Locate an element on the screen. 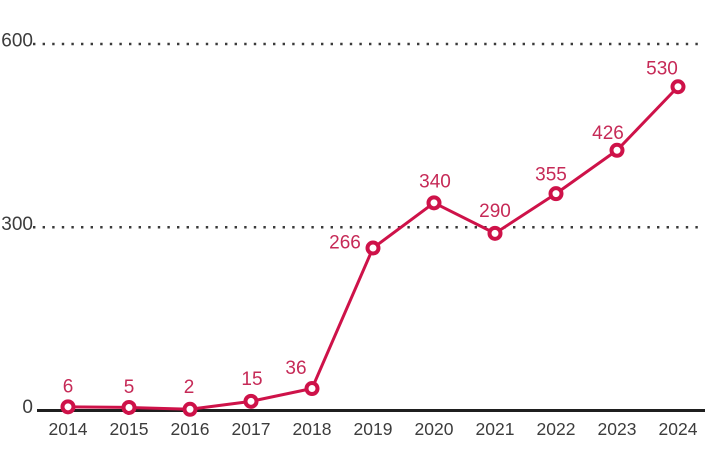  x-tick-label: 2020 is located at coordinates (434, 429).